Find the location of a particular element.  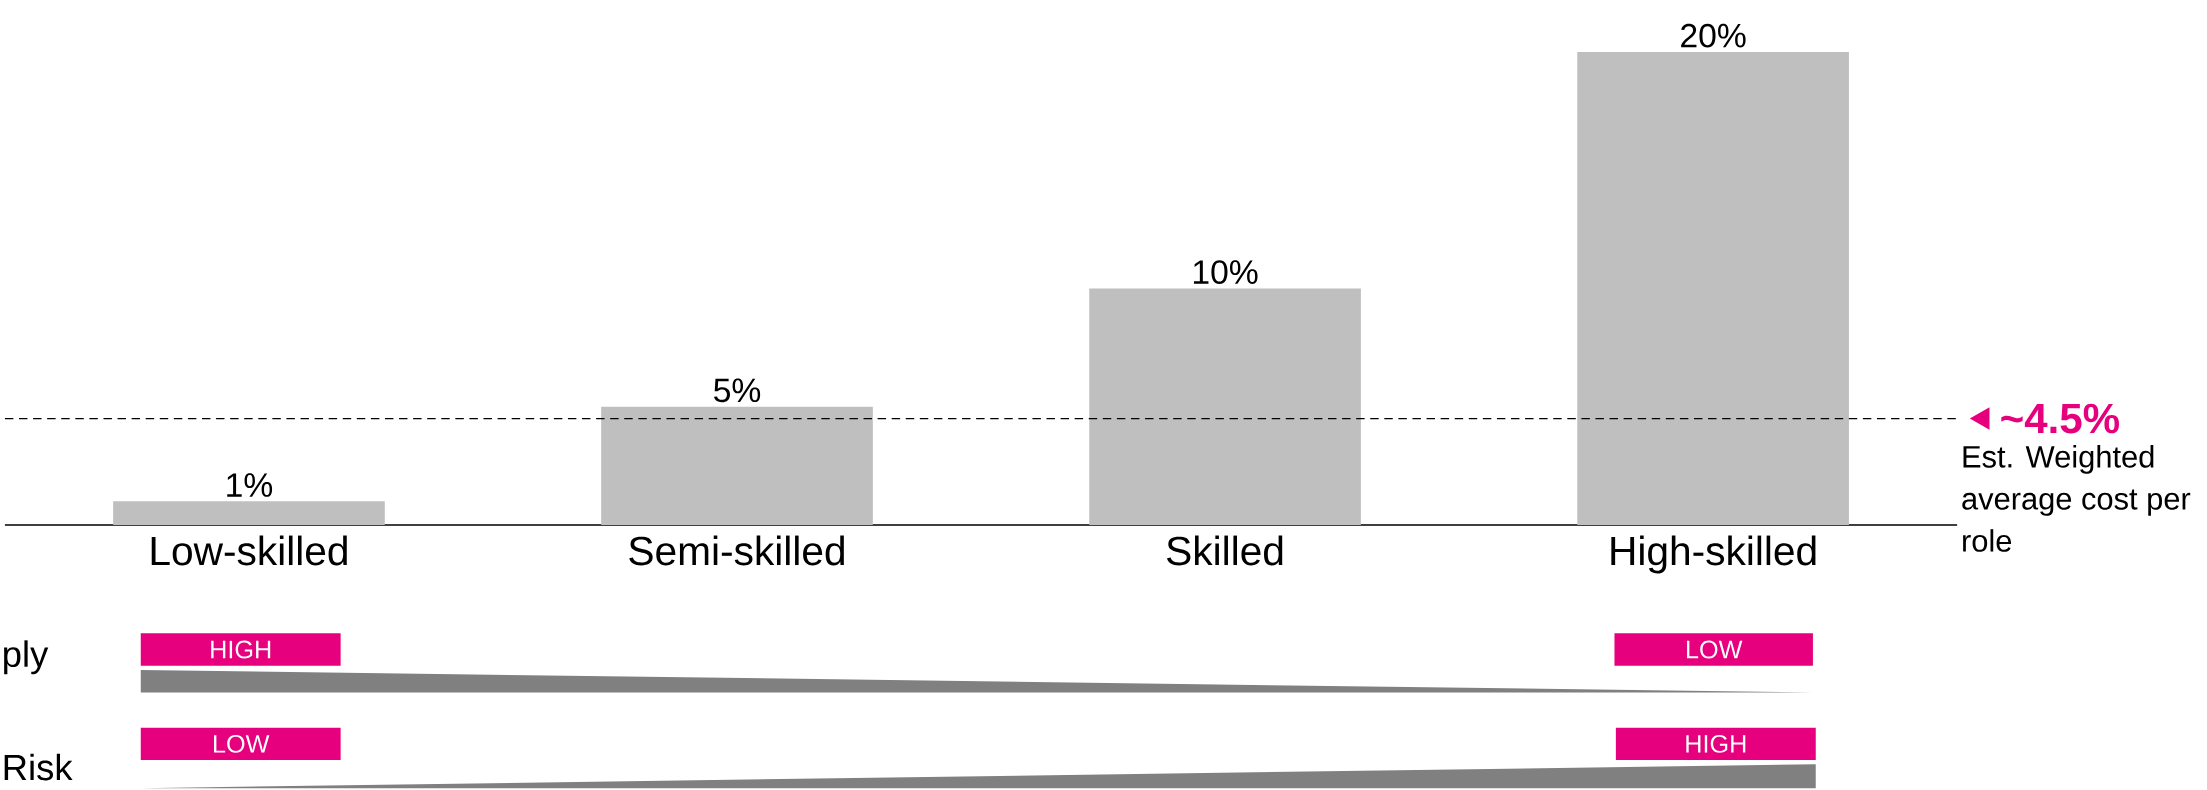

text: Est. Weighted average cost per role is located at coordinates (2076, 499).